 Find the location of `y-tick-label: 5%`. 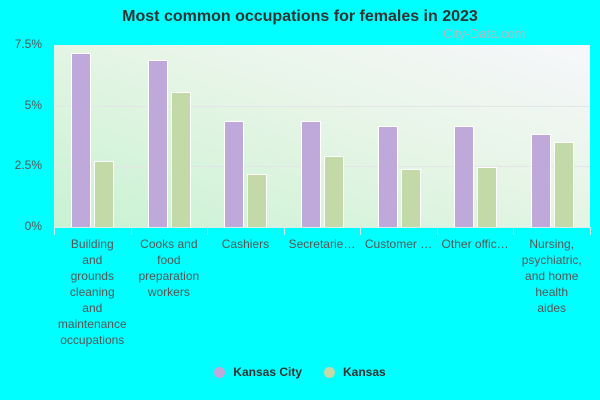

y-tick-label: 5% is located at coordinates (33, 104).